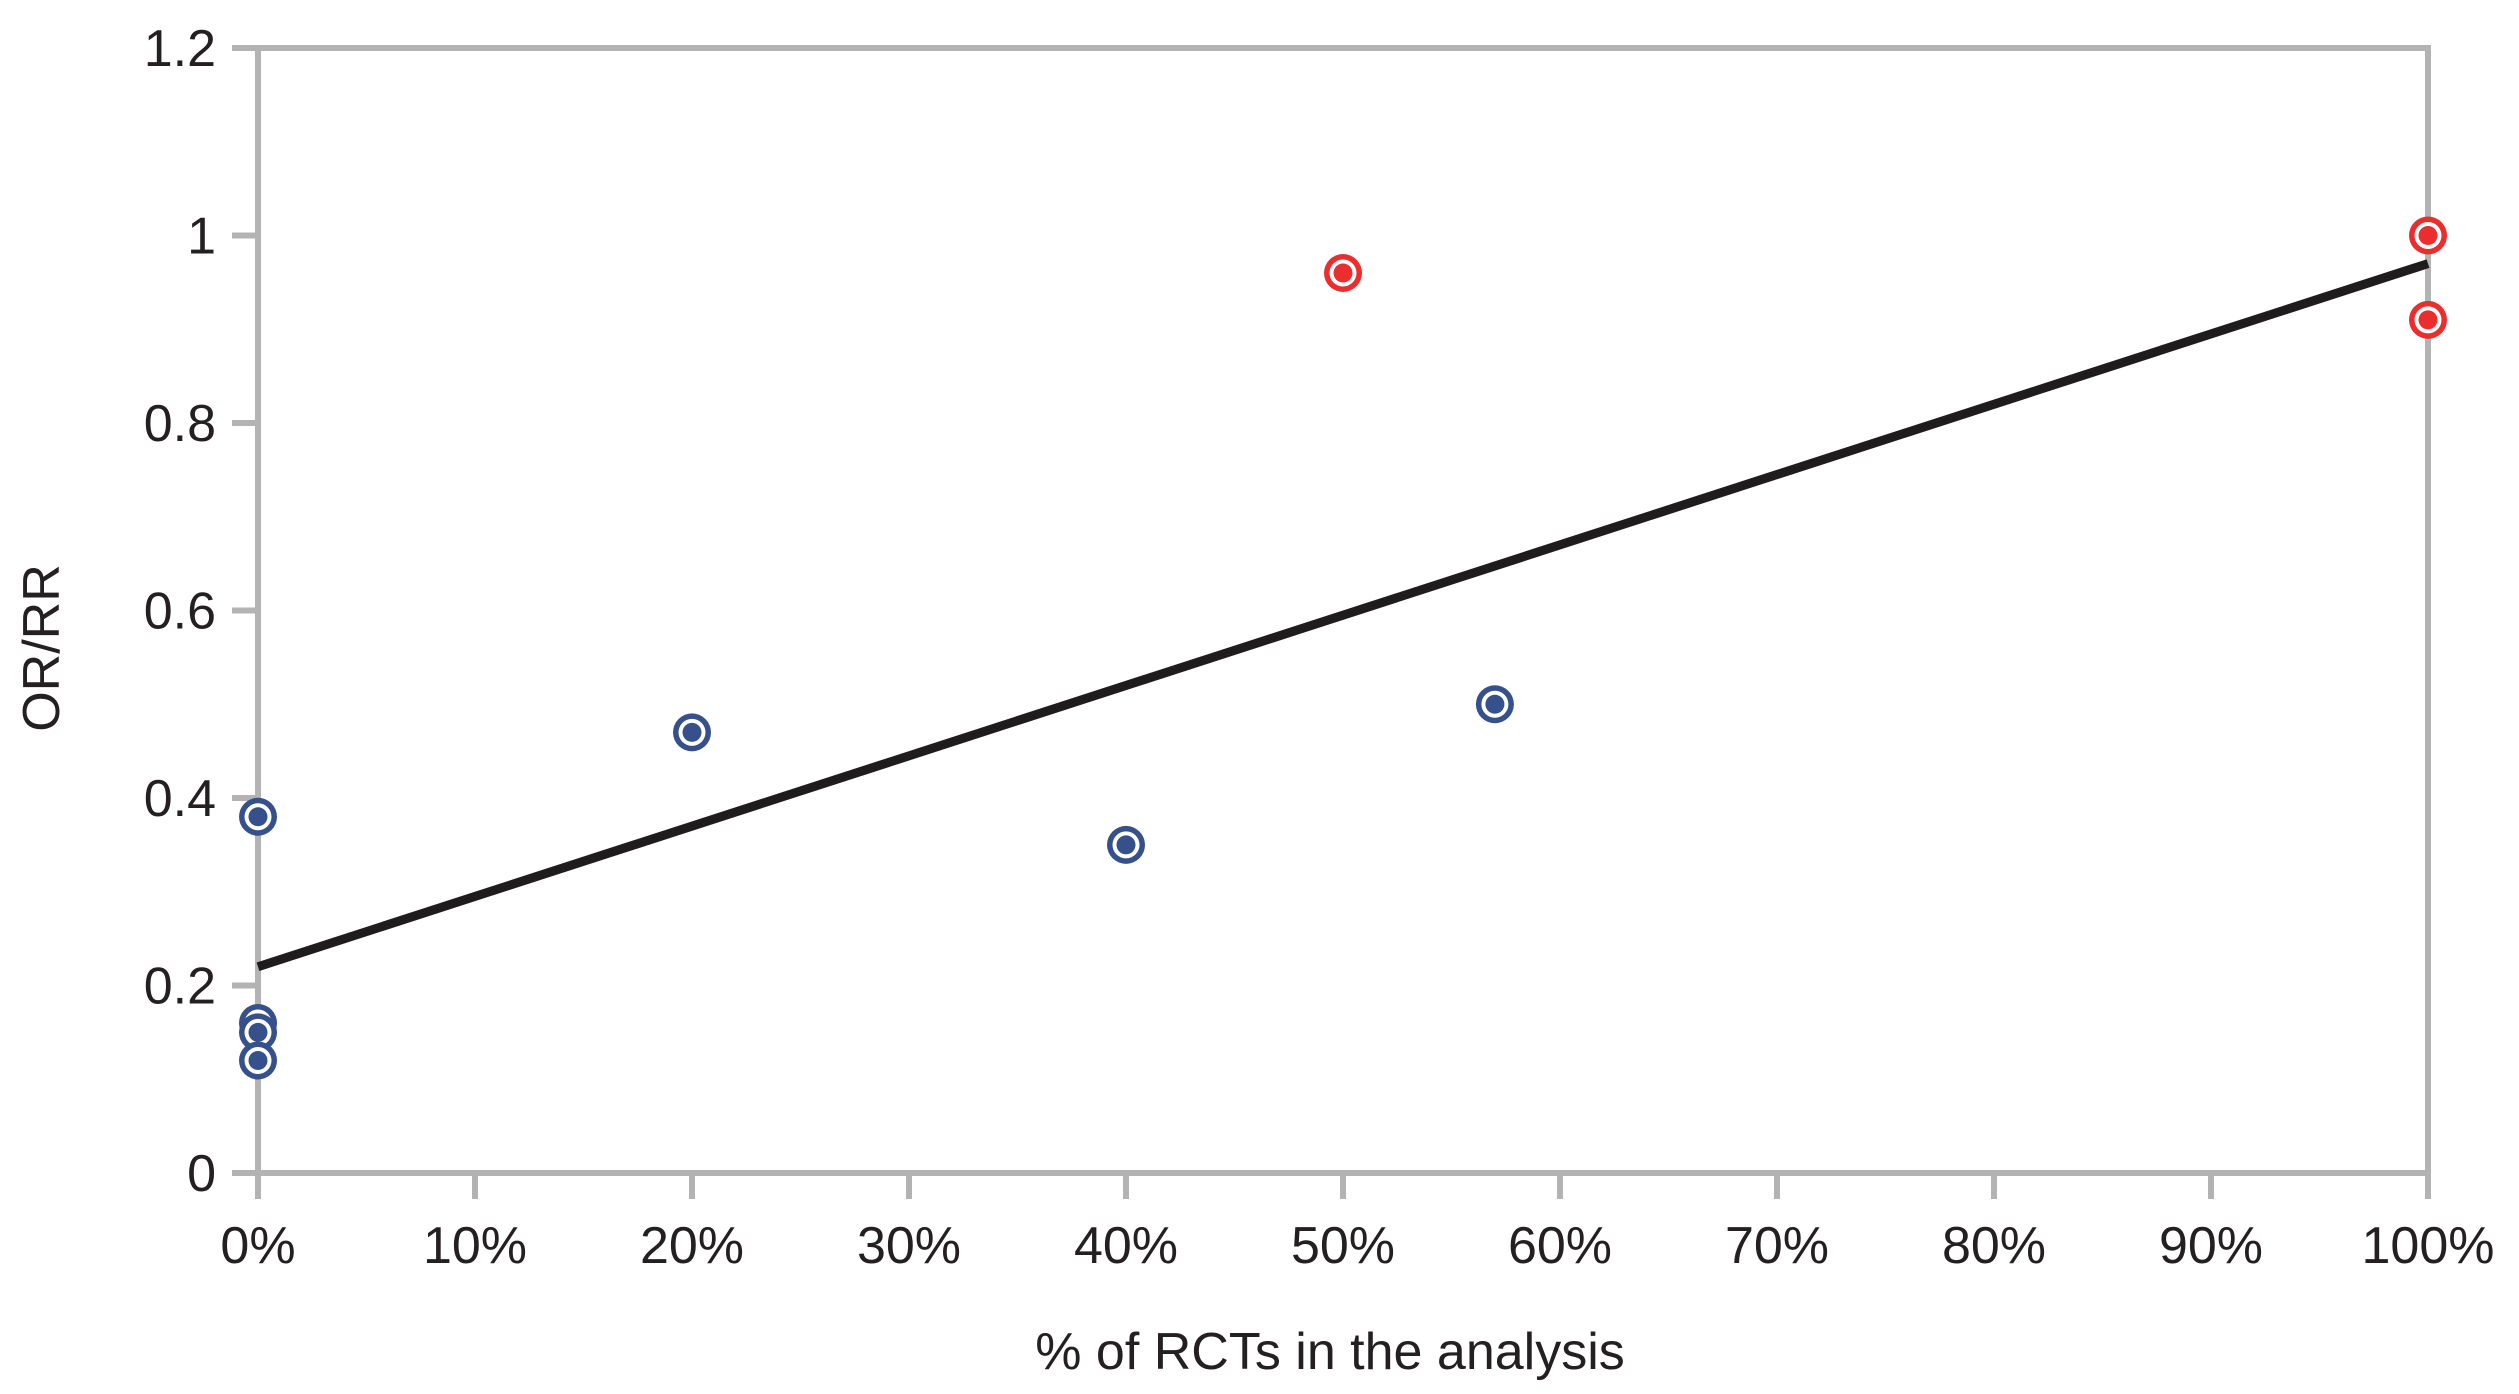  I want to click on x-tick-label: 80%, so click(1994, 1246).